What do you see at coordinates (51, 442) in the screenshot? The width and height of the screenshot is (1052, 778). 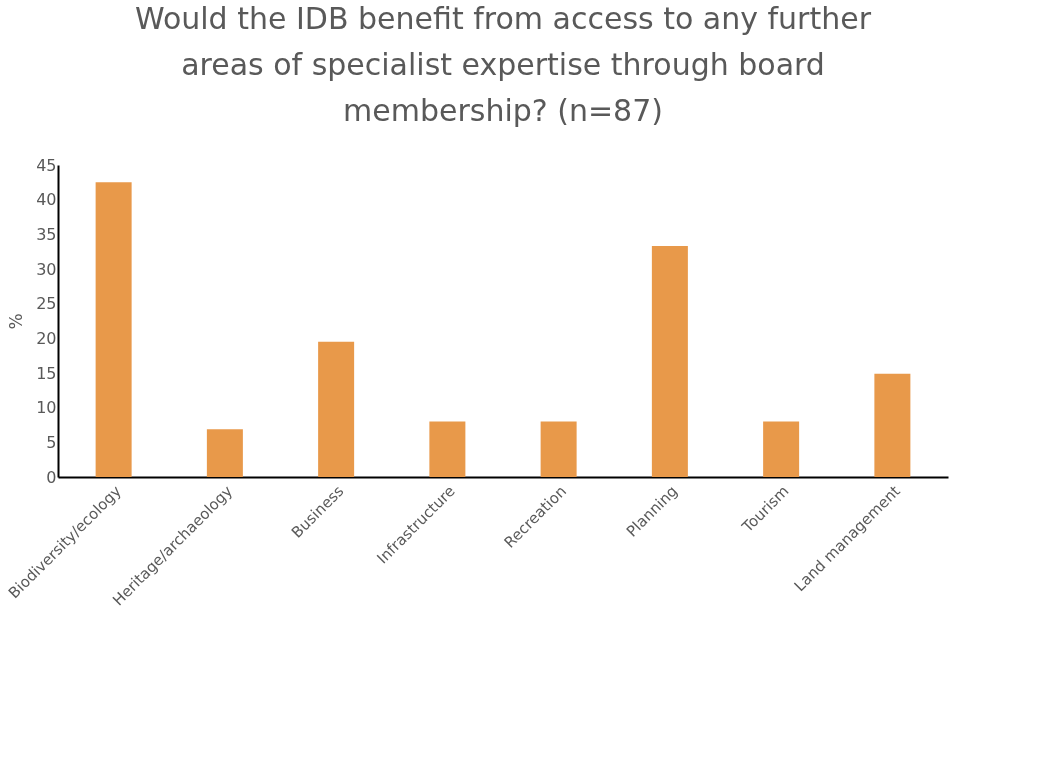 I see `y-tick-label: 5` at bounding box center [51, 442].